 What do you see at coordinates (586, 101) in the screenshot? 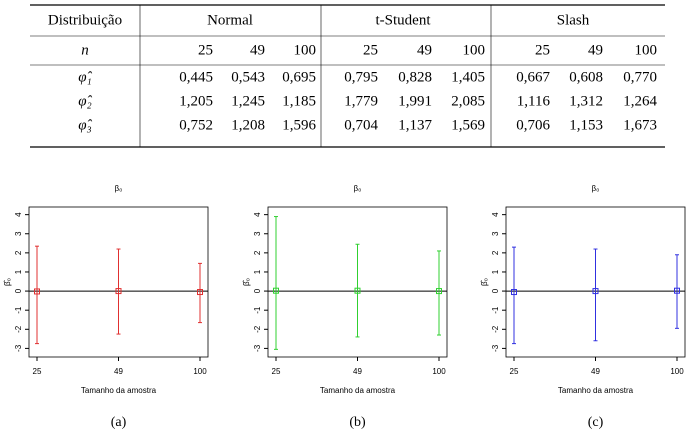
I see `table-cell: 1,312` at bounding box center [586, 101].